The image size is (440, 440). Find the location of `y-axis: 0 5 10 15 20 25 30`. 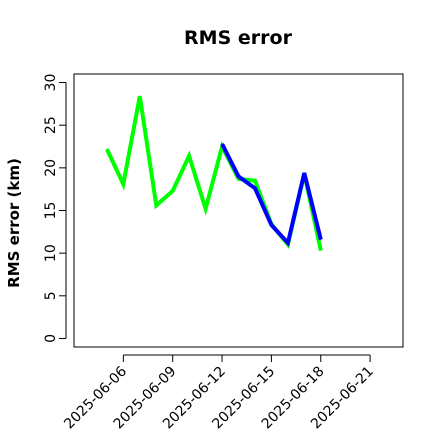

y-axis: 0 5 10 15 20 25 30 is located at coordinates (55, 208).